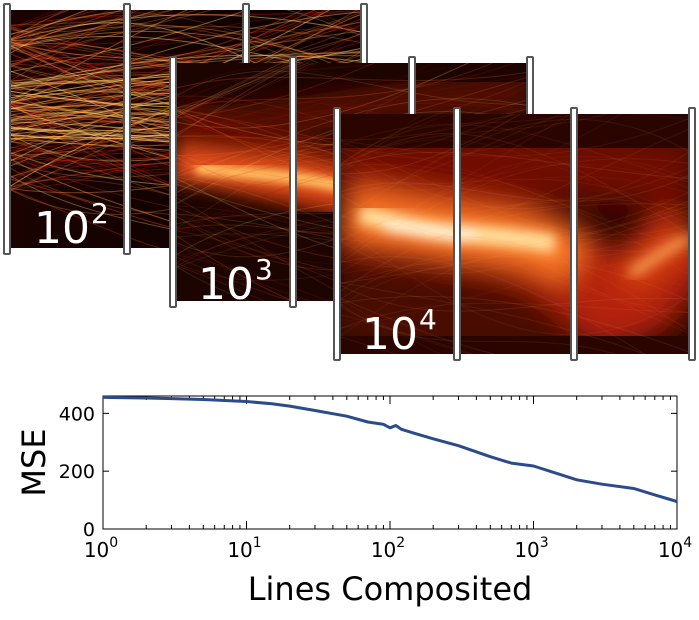 This screenshot has width=699, height=620. Describe the element at coordinates (400, 543) in the screenshot. I see `x-tick-exponent: 2` at that location.